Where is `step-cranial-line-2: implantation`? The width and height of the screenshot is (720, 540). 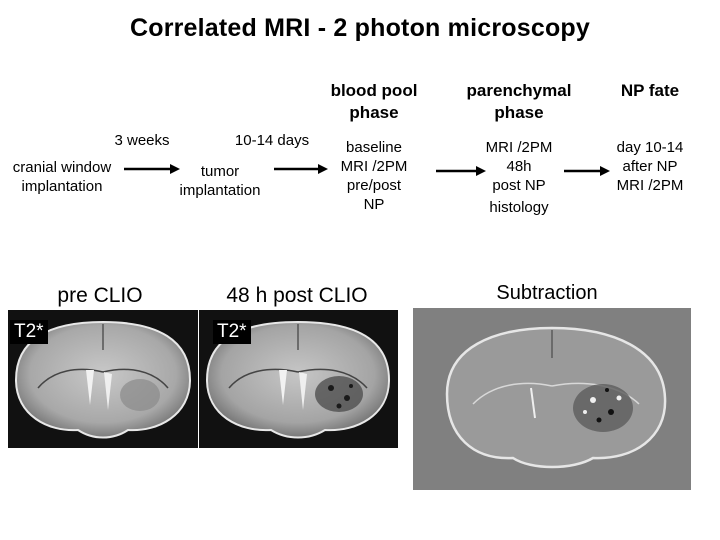 step-cranial-line-2: implantation is located at coordinates (62, 186).